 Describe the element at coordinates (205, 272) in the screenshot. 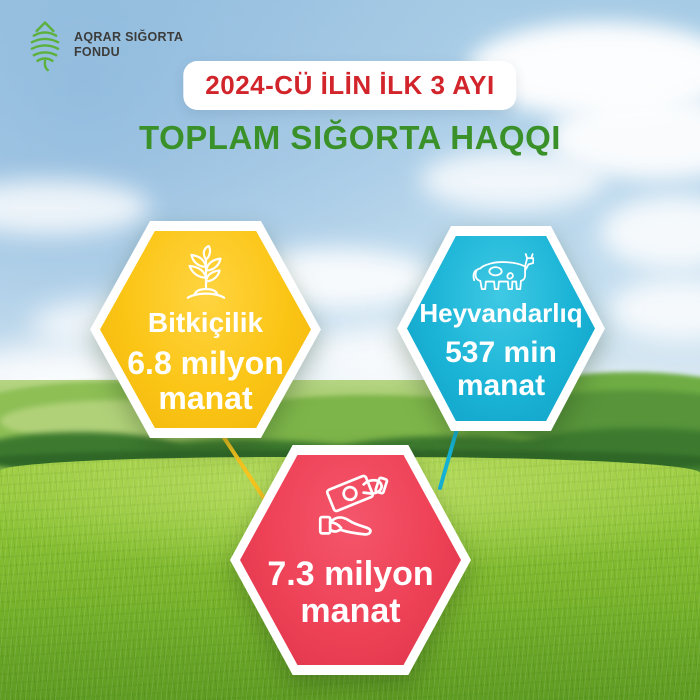

I see `plant-icon` at that location.